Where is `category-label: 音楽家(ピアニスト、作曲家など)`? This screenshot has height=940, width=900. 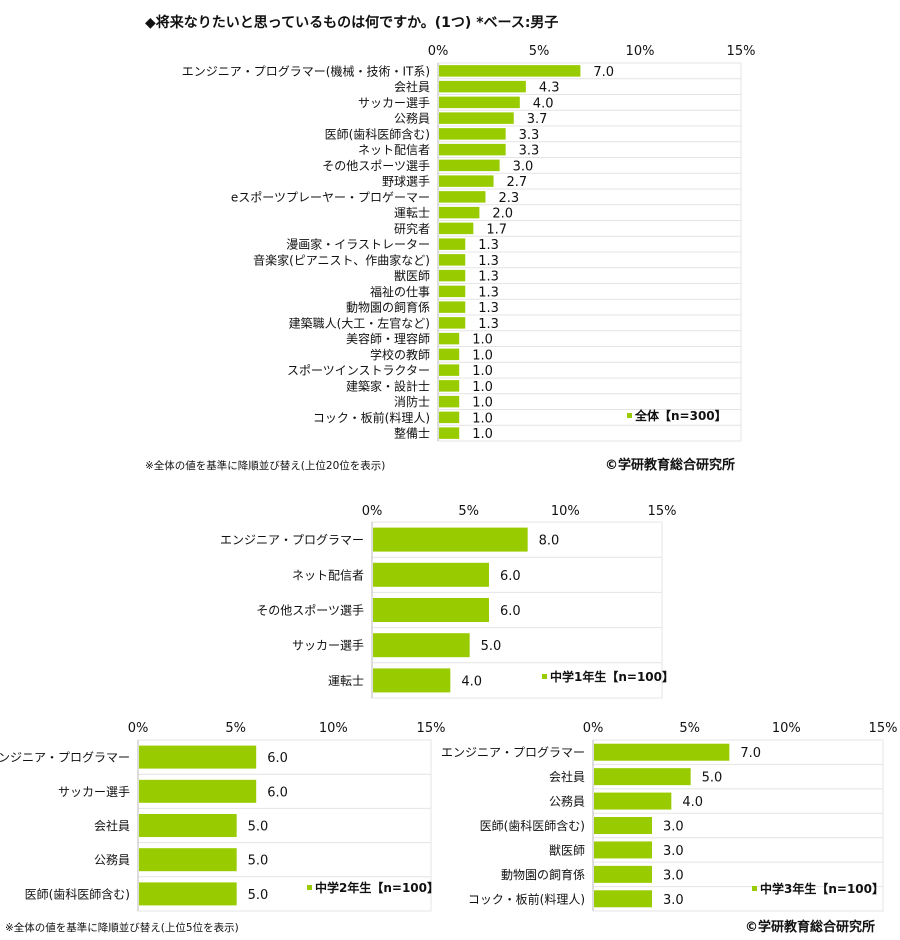
category-label: 音楽家(ピアニスト、作曲家など) is located at coordinates (341, 259).